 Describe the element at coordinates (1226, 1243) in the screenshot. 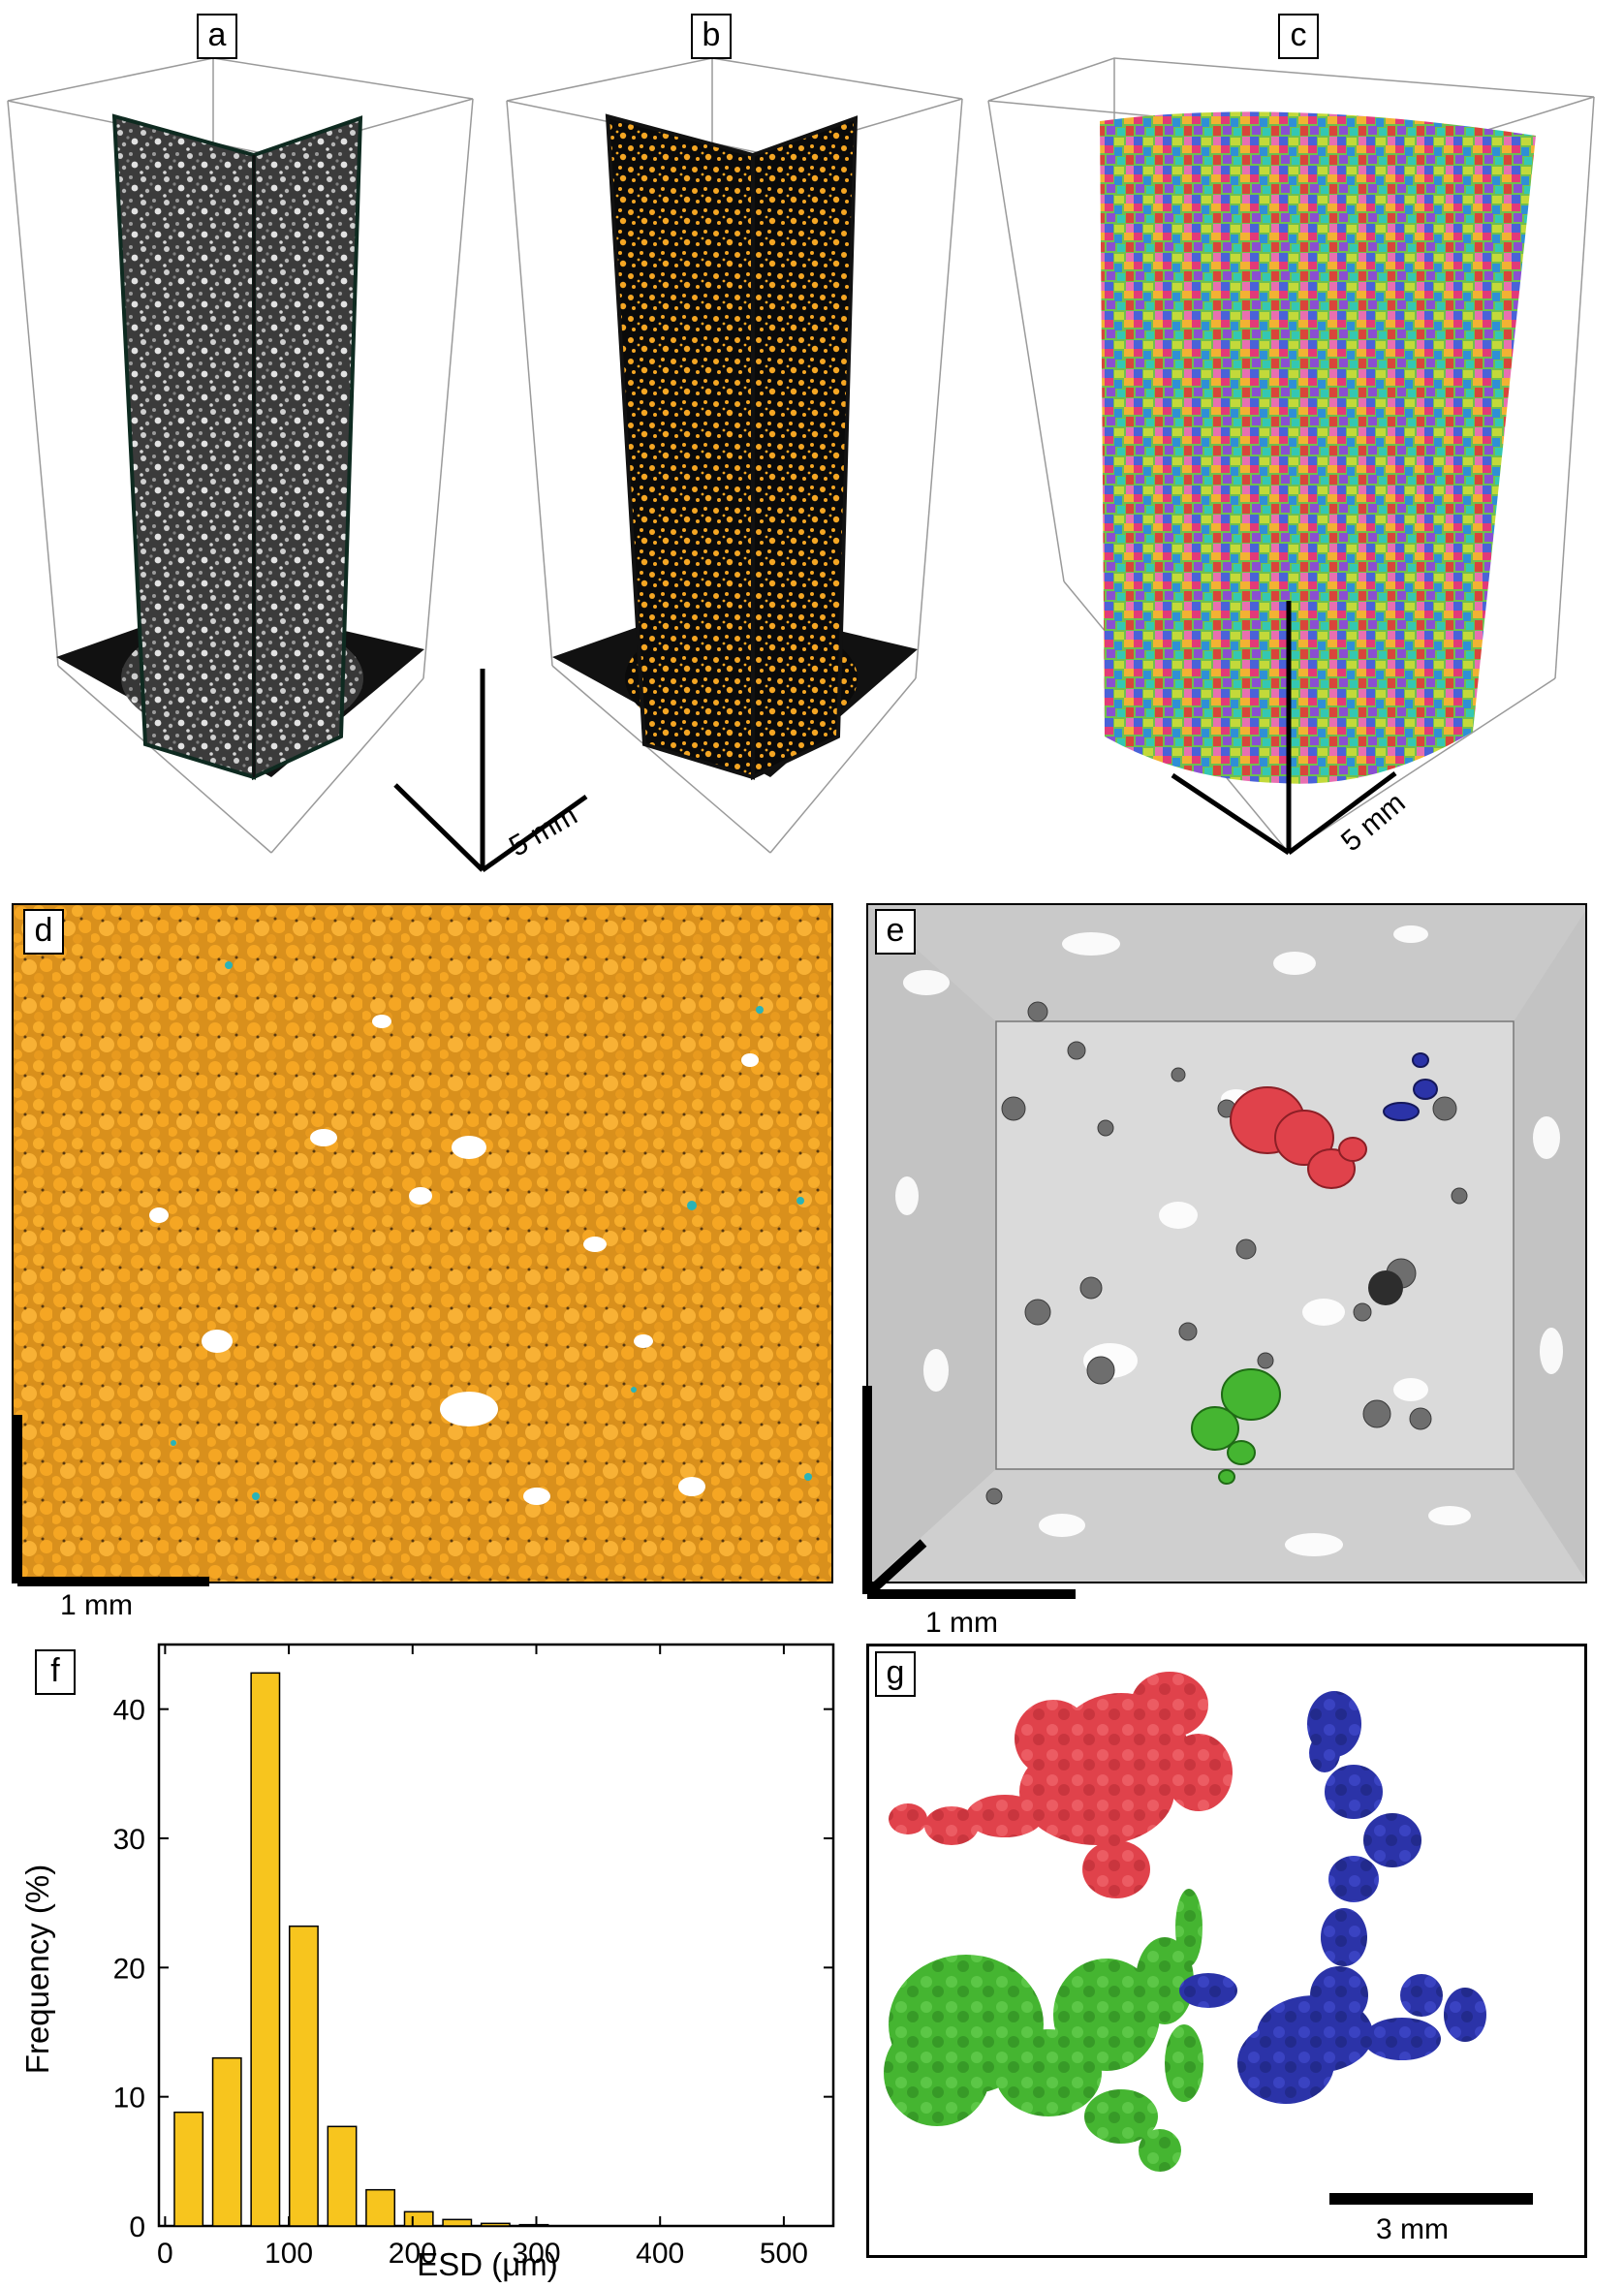

I see `panel-e-cluster-subvolume` at that location.